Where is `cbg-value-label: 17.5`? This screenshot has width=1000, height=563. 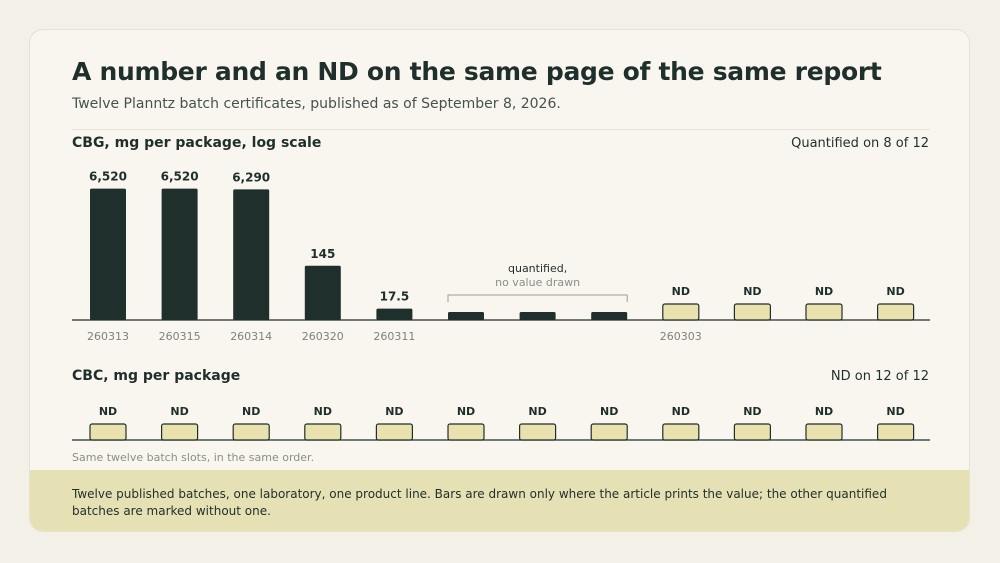 cbg-value-label: 17.5 is located at coordinates (395, 297).